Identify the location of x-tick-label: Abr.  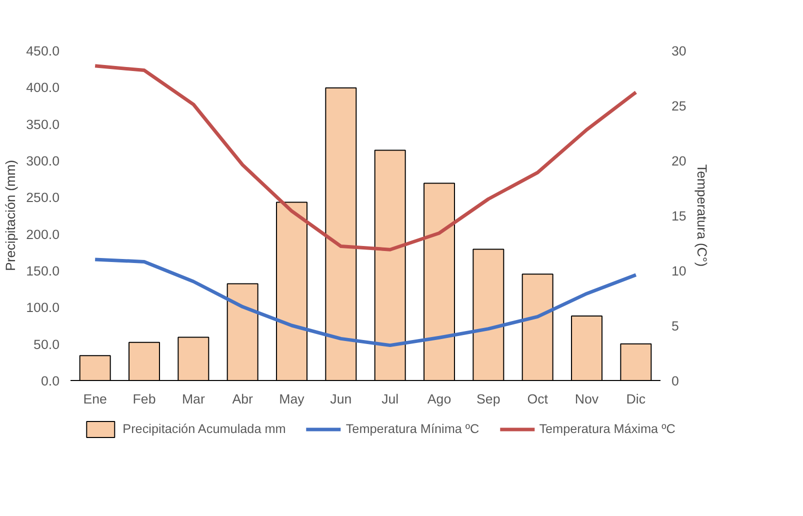
(243, 399).